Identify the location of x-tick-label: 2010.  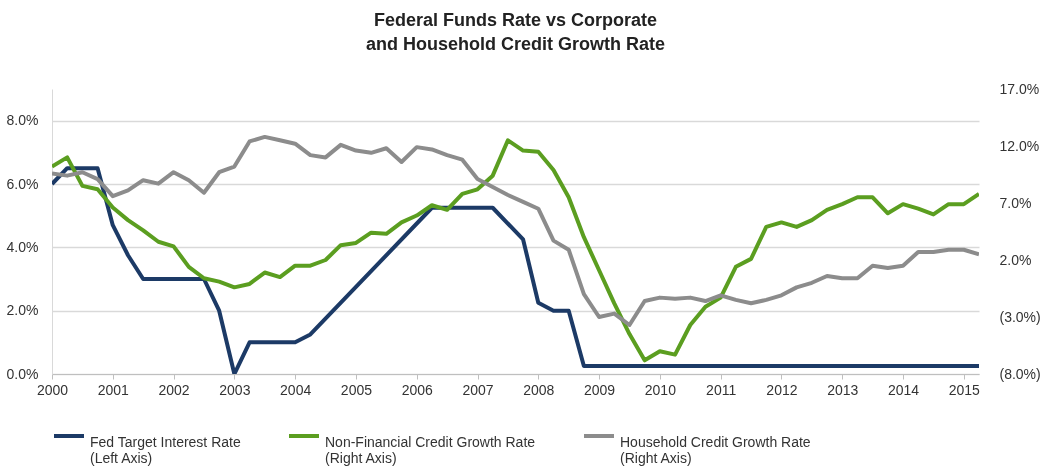
(660, 389).